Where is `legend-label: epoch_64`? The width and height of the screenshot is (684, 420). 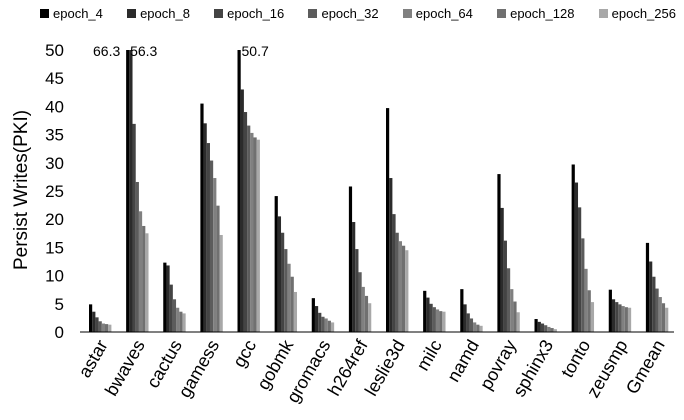 legend-label: epoch_64 is located at coordinates (444, 13).